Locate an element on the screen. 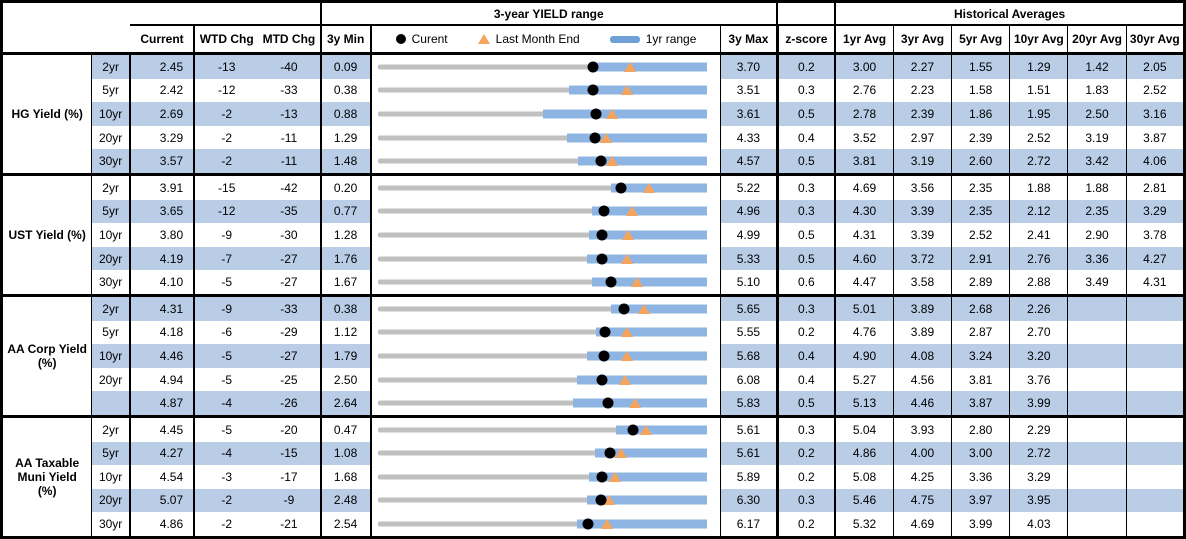  avg-value: 3.56 is located at coordinates (923, 186).